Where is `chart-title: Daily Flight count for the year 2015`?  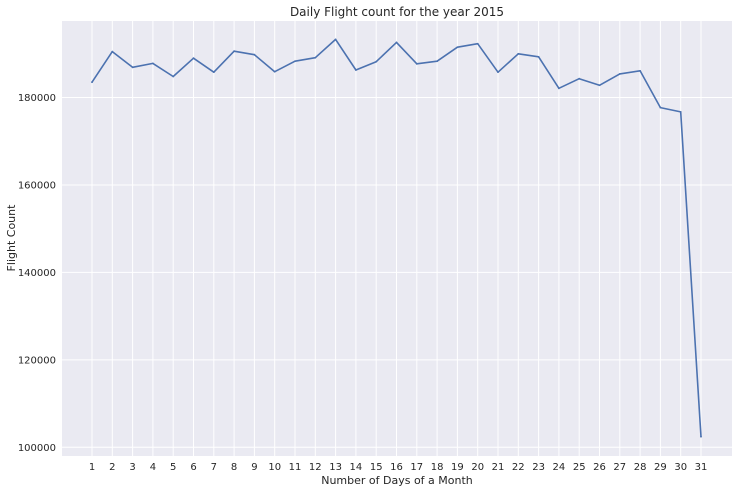
chart-title: Daily Flight count for the year 2015 is located at coordinates (397, 12).